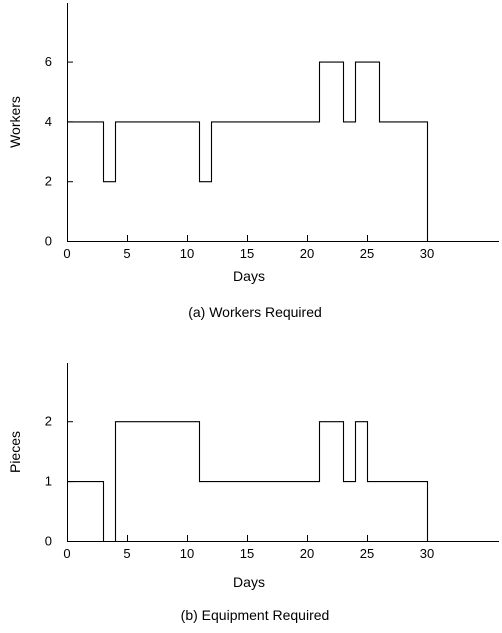  Describe the element at coordinates (48, 181) in the screenshot. I see `workers-y-tick-label: 2` at that location.